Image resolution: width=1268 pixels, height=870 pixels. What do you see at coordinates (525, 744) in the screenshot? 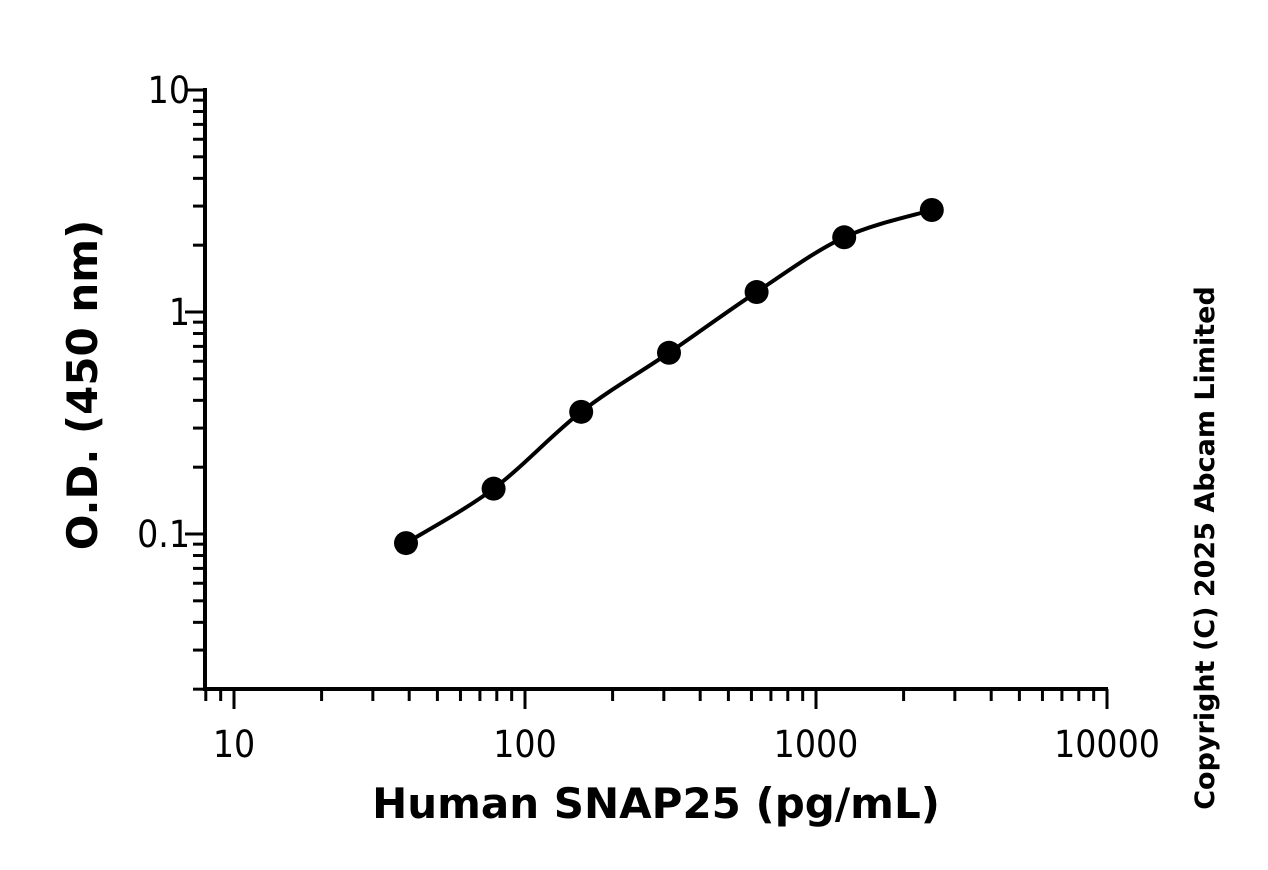
I see `x-tick-label: 100` at bounding box center [525, 744].